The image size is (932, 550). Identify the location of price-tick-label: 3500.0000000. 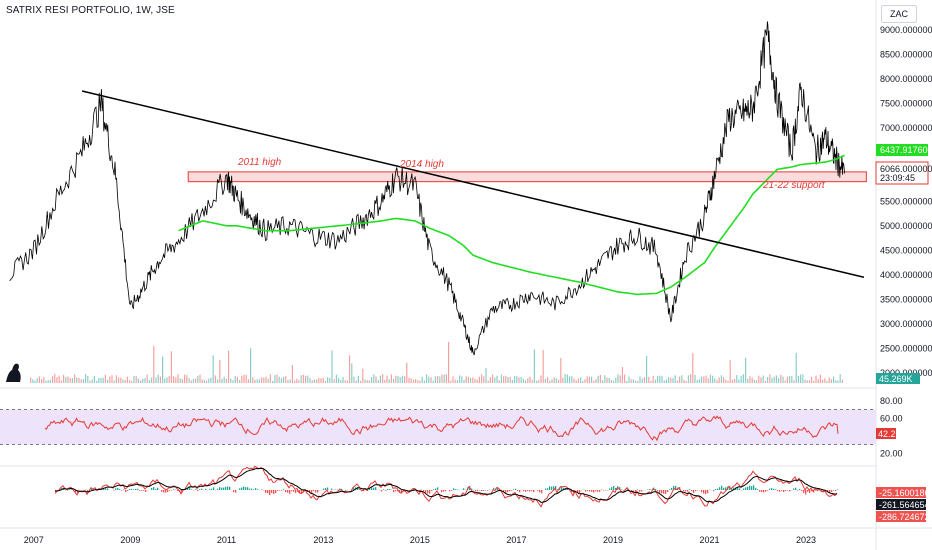
(906, 299).